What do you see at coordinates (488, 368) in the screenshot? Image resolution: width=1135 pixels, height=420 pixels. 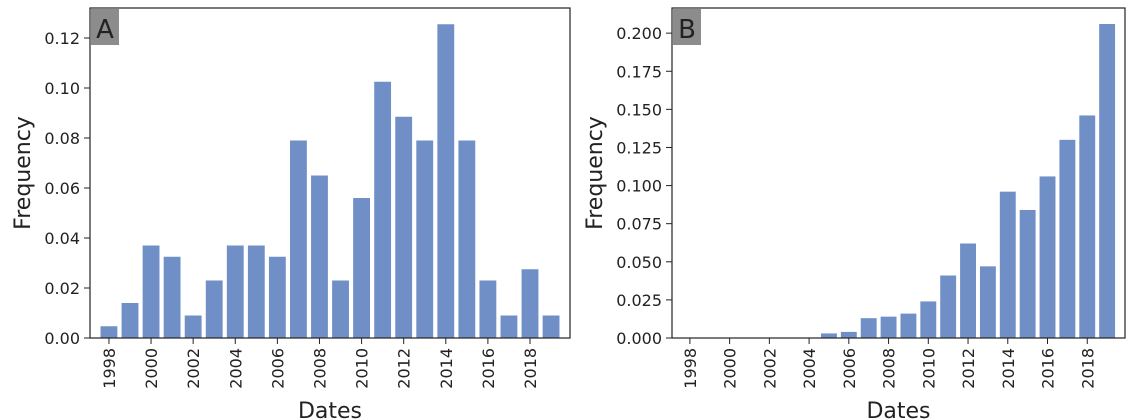 I see `panel-a-x-tick-label: 2016` at bounding box center [488, 368].